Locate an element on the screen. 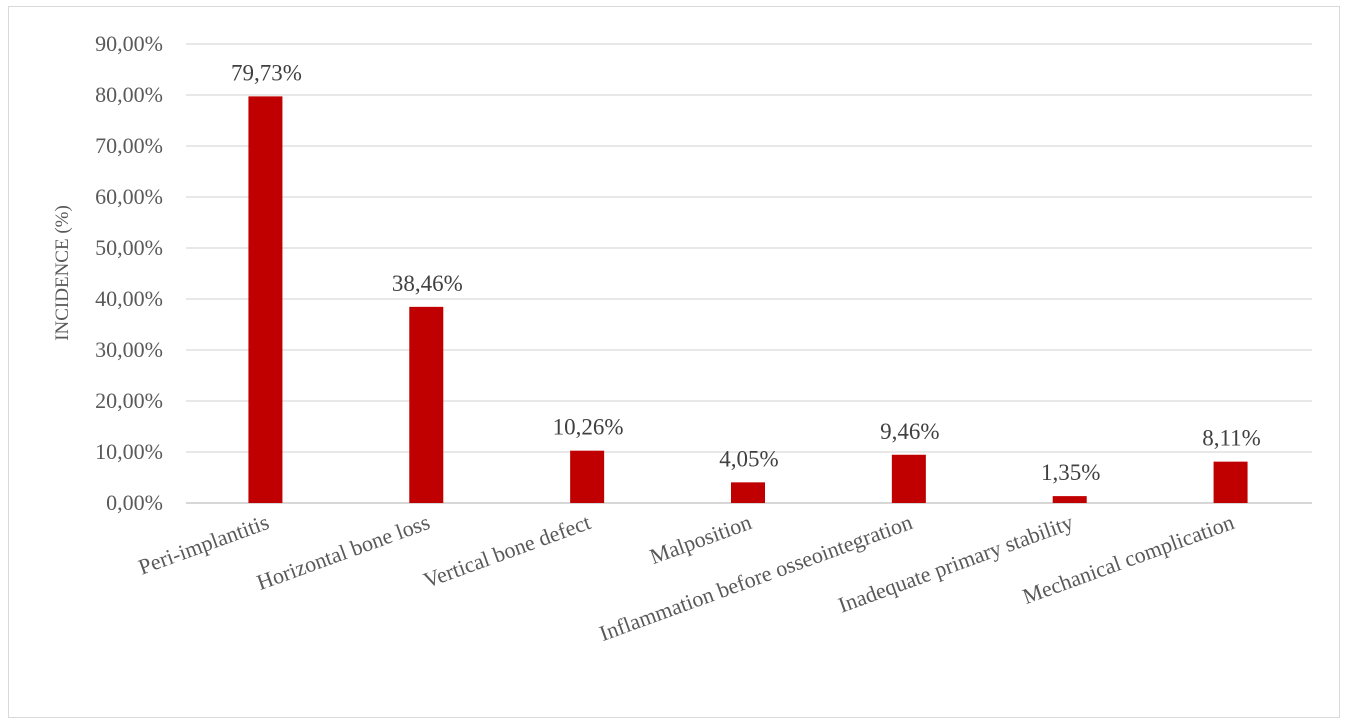 This screenshot has width=1352, height=727. data-label: 8,11% is located at coordinates (1231, 438).